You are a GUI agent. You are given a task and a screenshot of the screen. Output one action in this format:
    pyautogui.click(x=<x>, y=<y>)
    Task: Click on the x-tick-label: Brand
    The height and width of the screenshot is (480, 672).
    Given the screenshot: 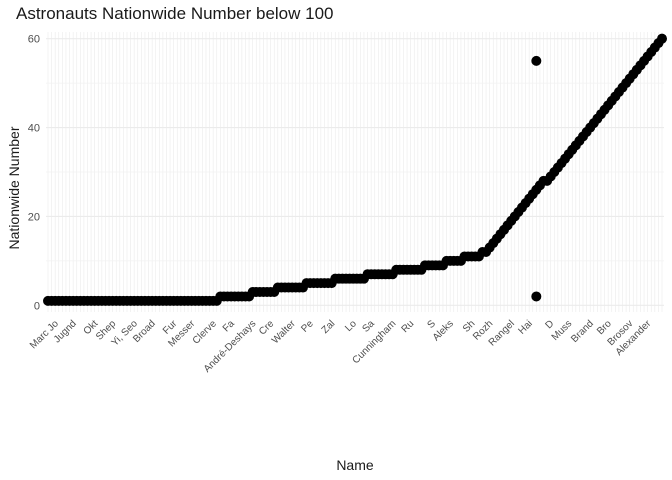 What is the action you would take?
    pyautogui.click(x=582, y=331)
    